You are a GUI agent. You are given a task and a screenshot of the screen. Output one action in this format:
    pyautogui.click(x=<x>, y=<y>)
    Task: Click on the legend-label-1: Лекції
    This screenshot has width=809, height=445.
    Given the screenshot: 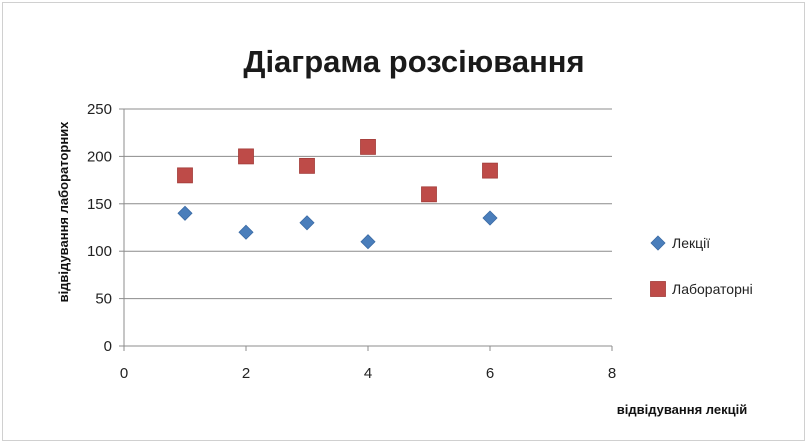 What is the action you would take?
    pyautogui.click(x=691, y=243)
    